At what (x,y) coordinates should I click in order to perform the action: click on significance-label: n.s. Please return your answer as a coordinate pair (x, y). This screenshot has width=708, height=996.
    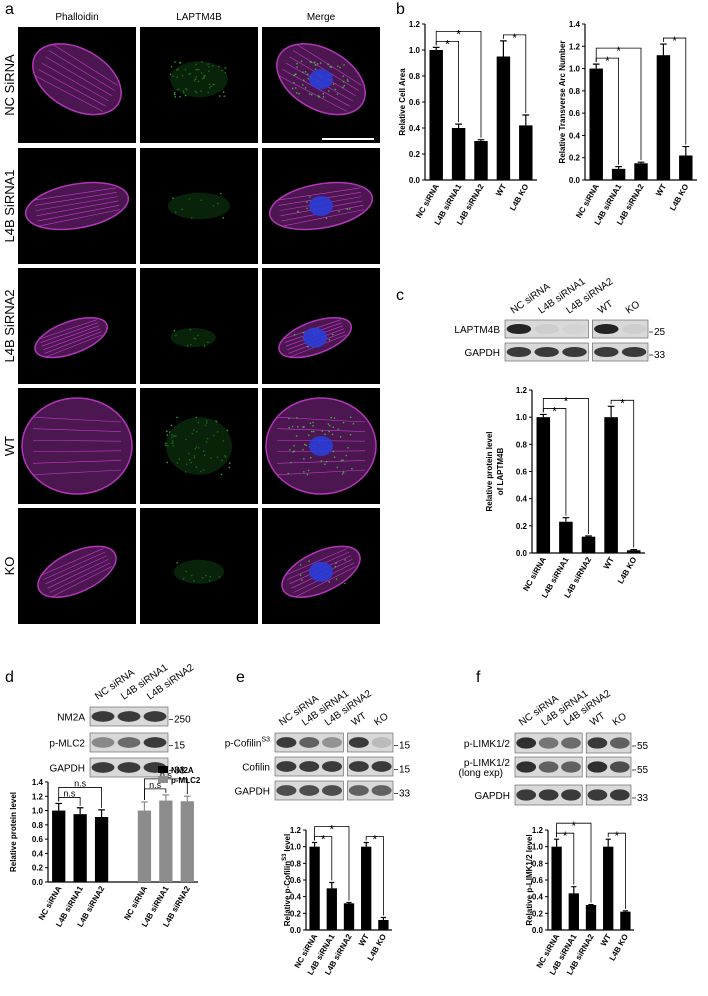
    Looking at the image, I should click on (80, 783).